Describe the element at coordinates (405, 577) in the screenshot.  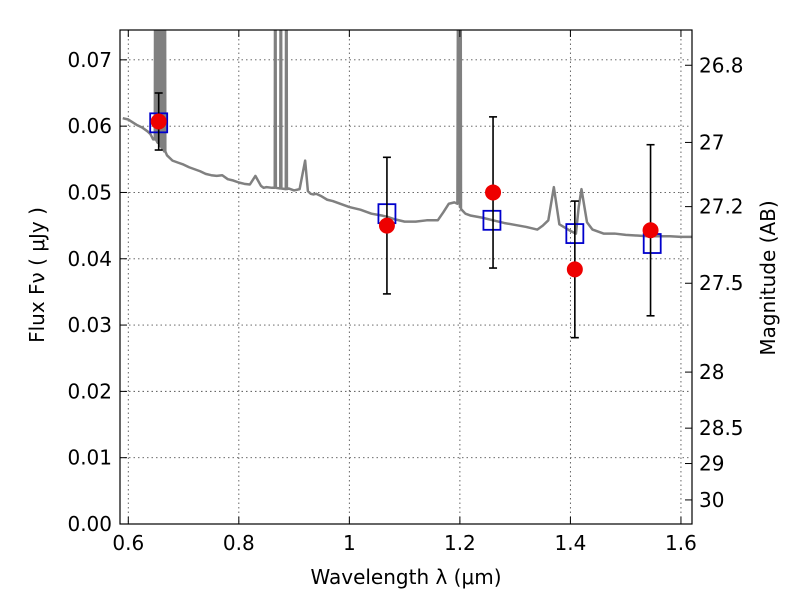
I see `x-axis-label: Wavelength λ (μm)` at that location.